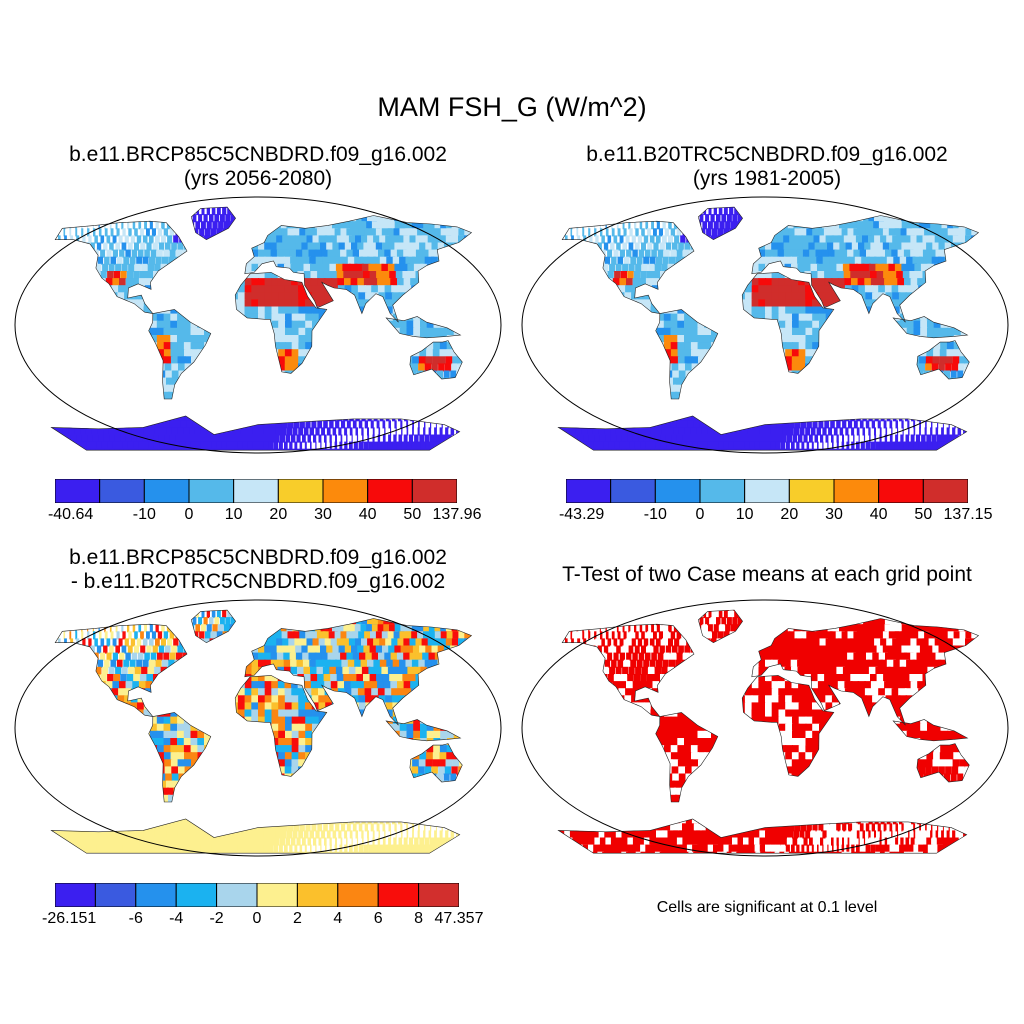 The image size is (1024, 1024). What do you see at coordinates (255, 433) in the screenshot?
I see `p1-coastline-antarctica` at bounding box center [255, 433].